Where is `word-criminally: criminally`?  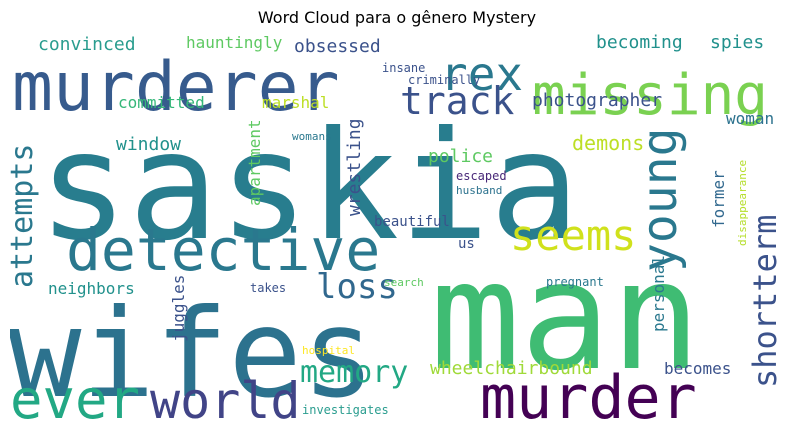
word-criminally: criminally is located at coordinates (444, 80).